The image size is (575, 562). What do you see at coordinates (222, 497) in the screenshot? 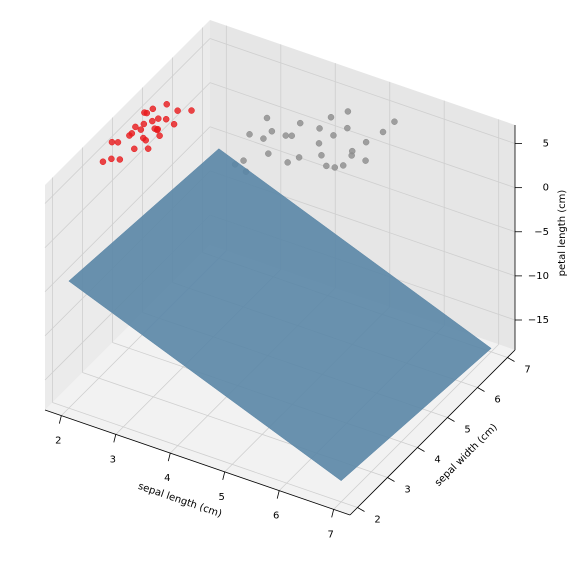
I see `x-tick-label: 5` at bounding box center [222, 497].